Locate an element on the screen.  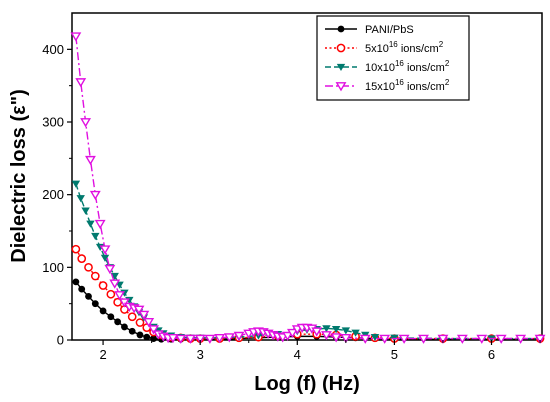
x-tick-label: 6 is located at coordinates (491, 354).